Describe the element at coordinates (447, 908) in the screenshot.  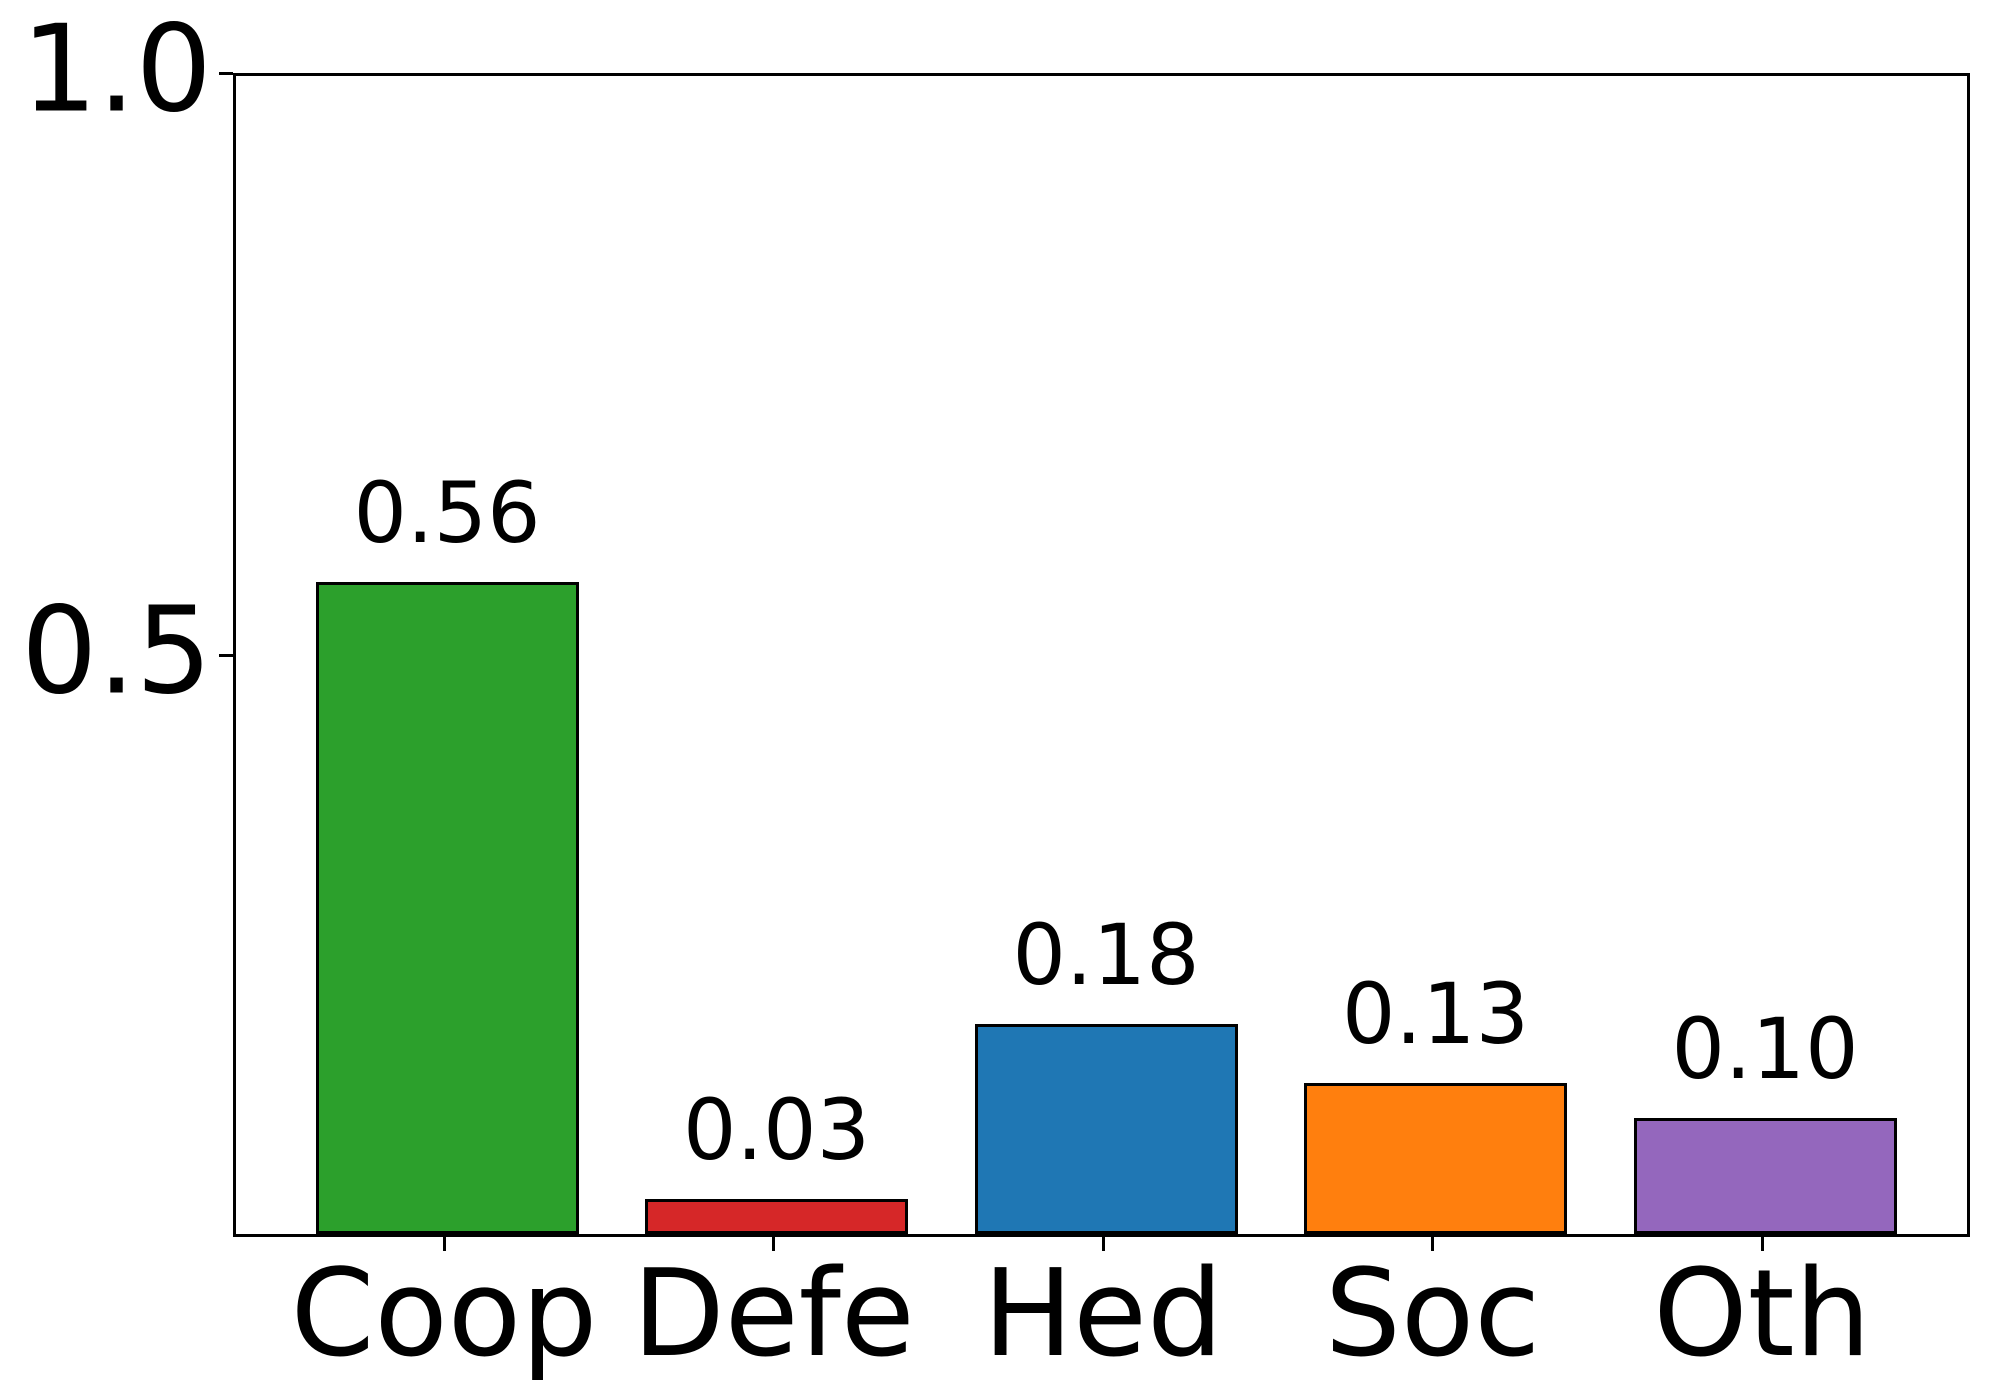
I see `bar-coop` at that location.